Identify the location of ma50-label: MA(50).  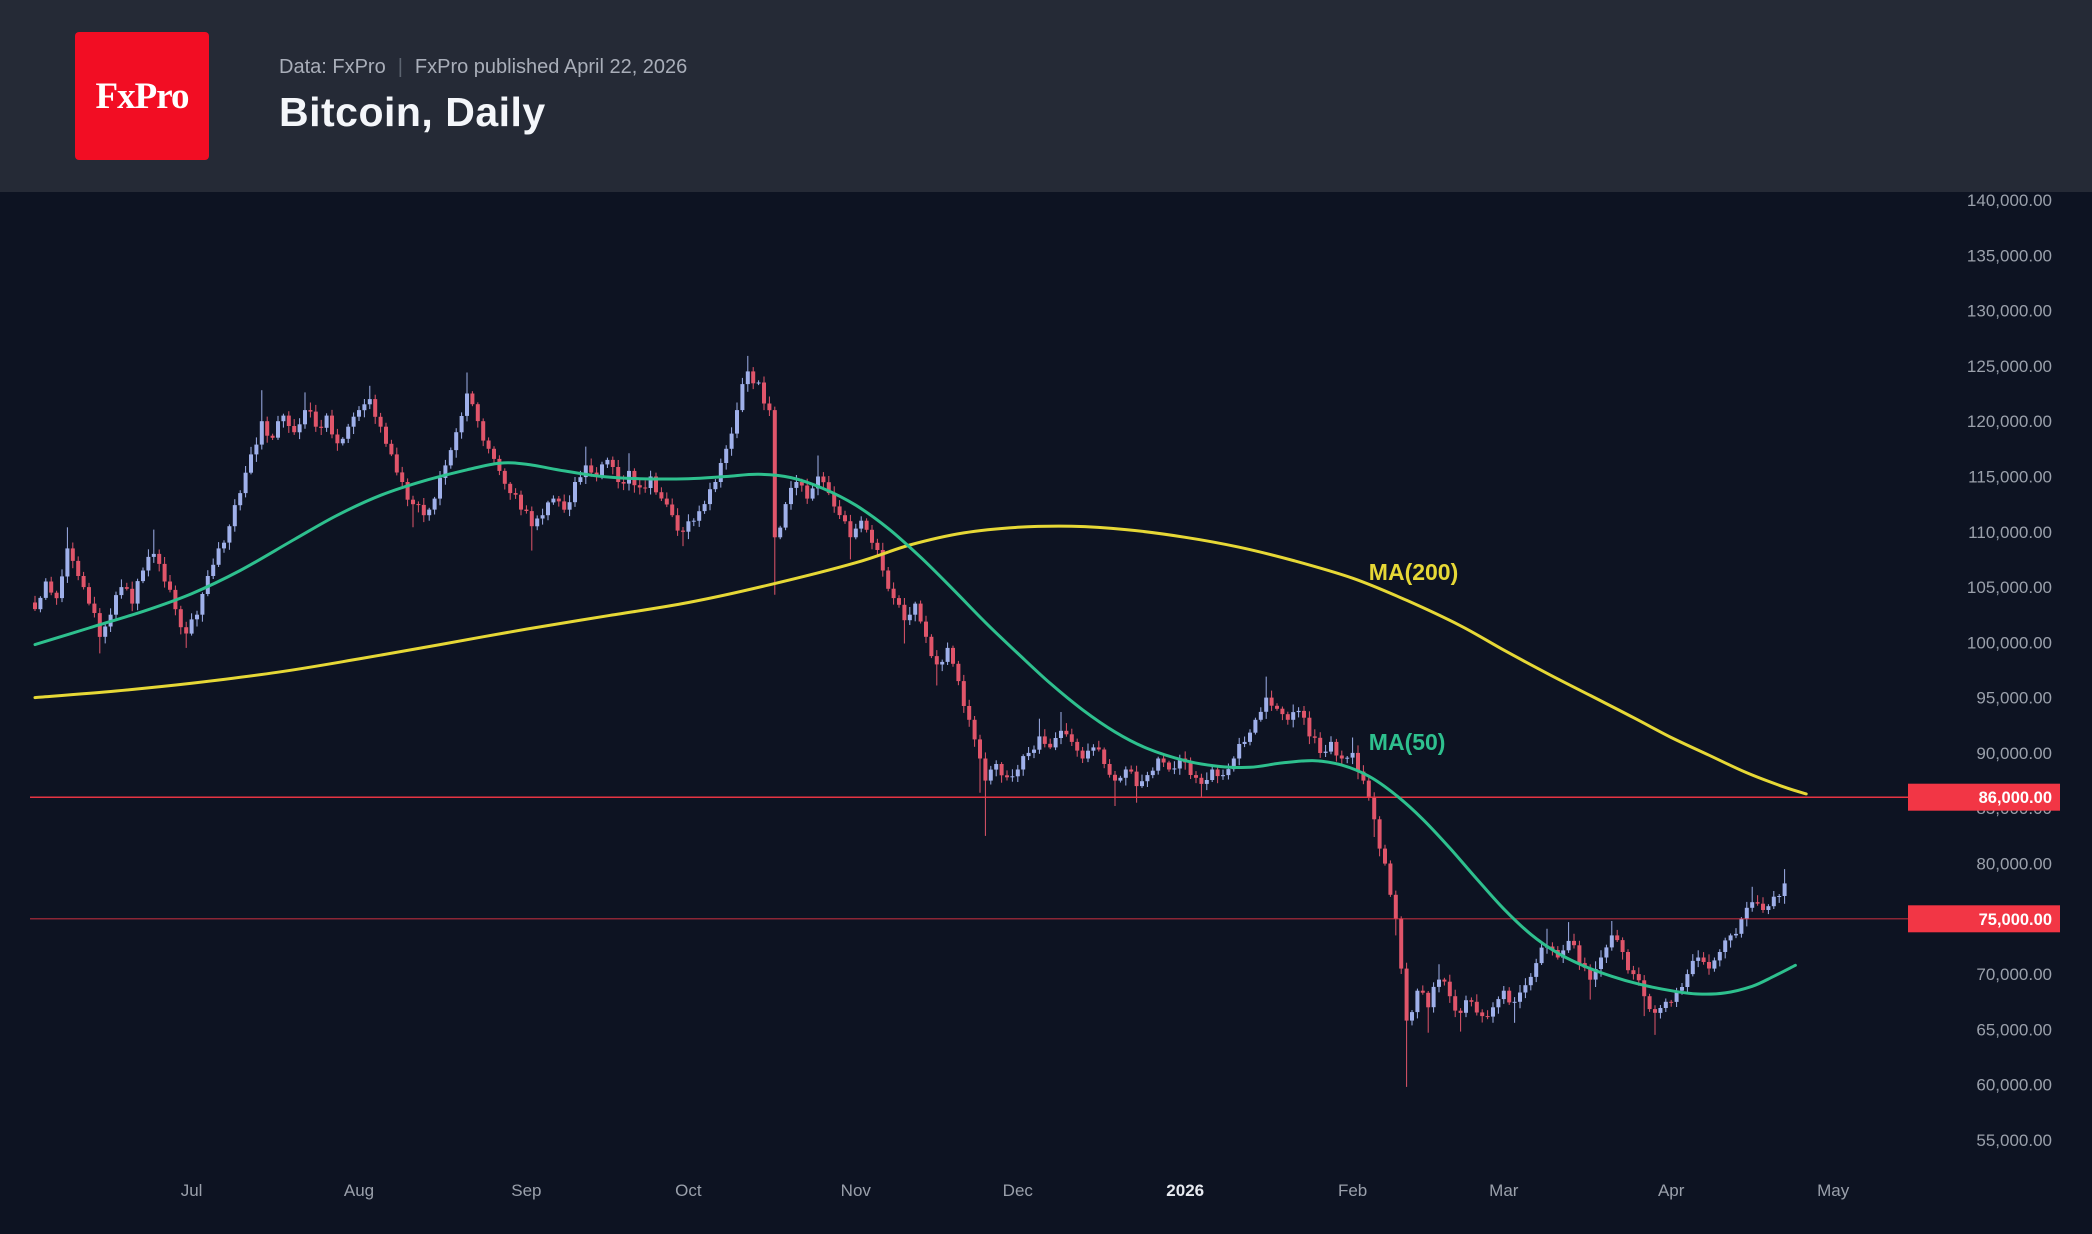
(1407, 742).